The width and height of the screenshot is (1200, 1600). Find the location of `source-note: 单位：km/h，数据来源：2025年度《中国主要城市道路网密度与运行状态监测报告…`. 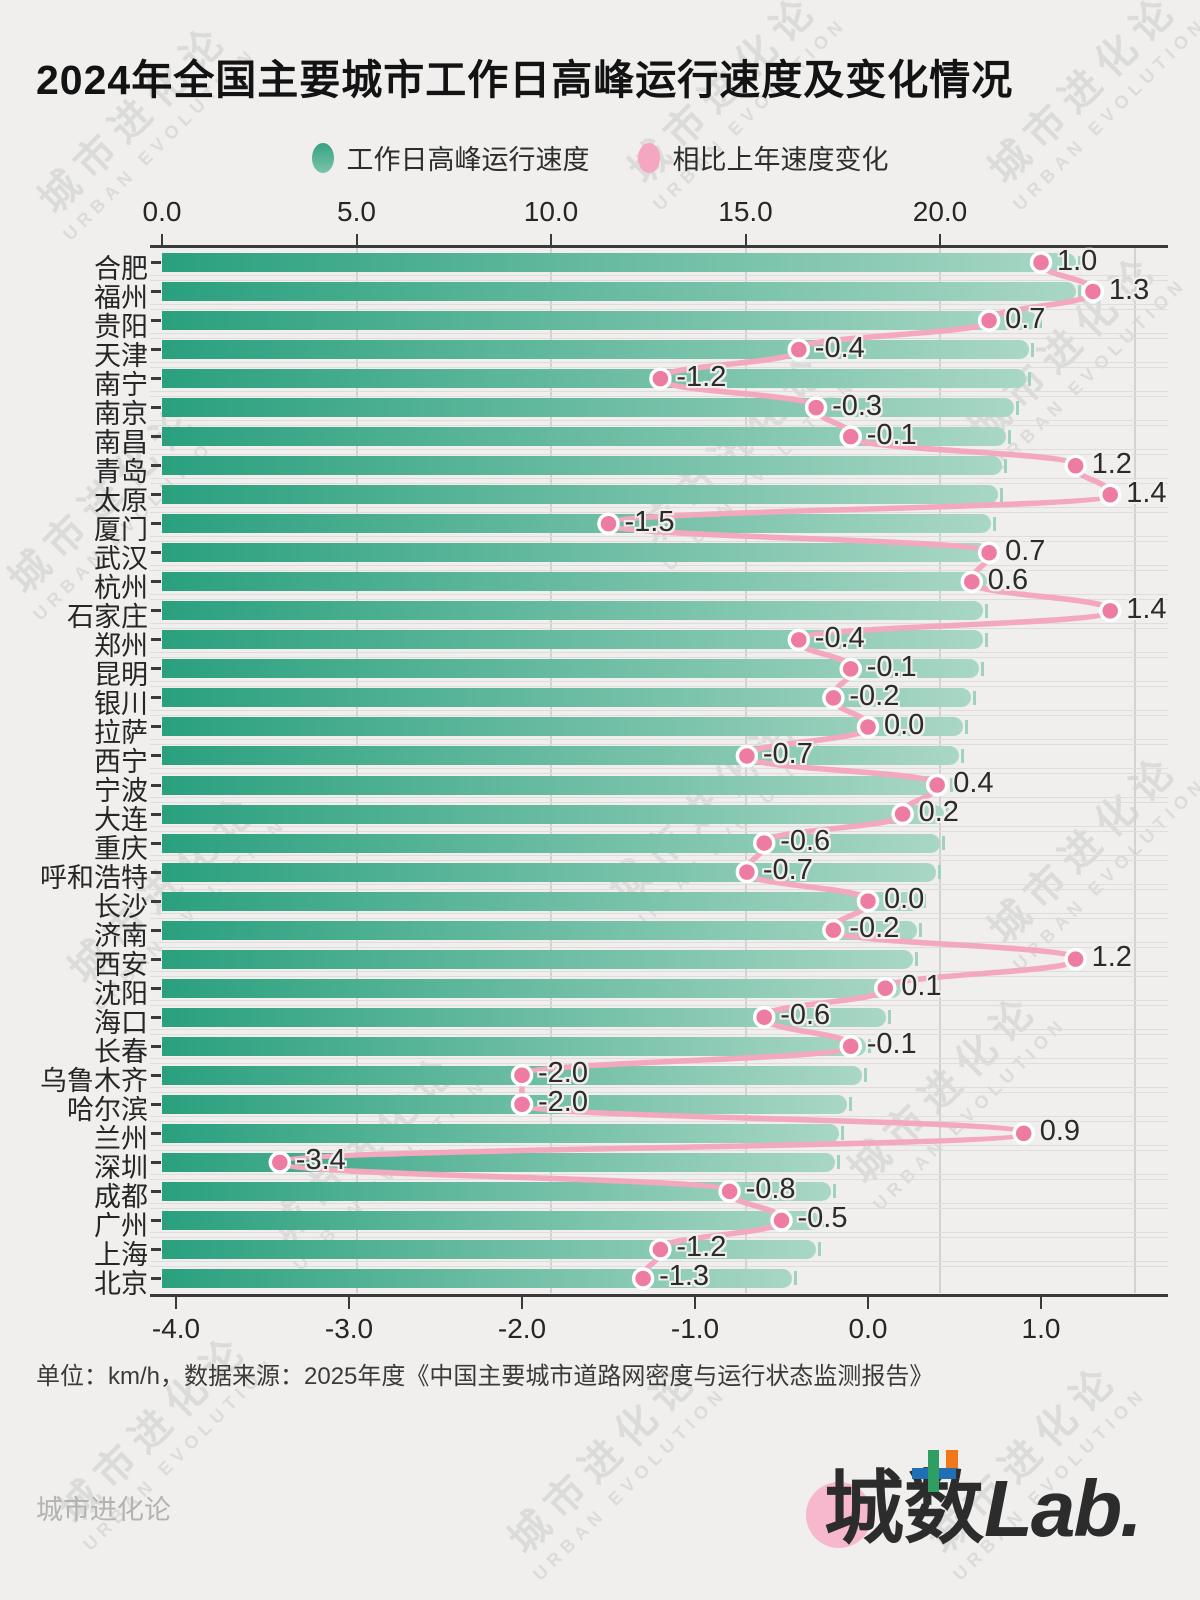

source-note: 单位：km/h，数据来源：2025年度《中国主要城市道路网密度与运行状态监测报告… is located at coordinates (485, 1376).